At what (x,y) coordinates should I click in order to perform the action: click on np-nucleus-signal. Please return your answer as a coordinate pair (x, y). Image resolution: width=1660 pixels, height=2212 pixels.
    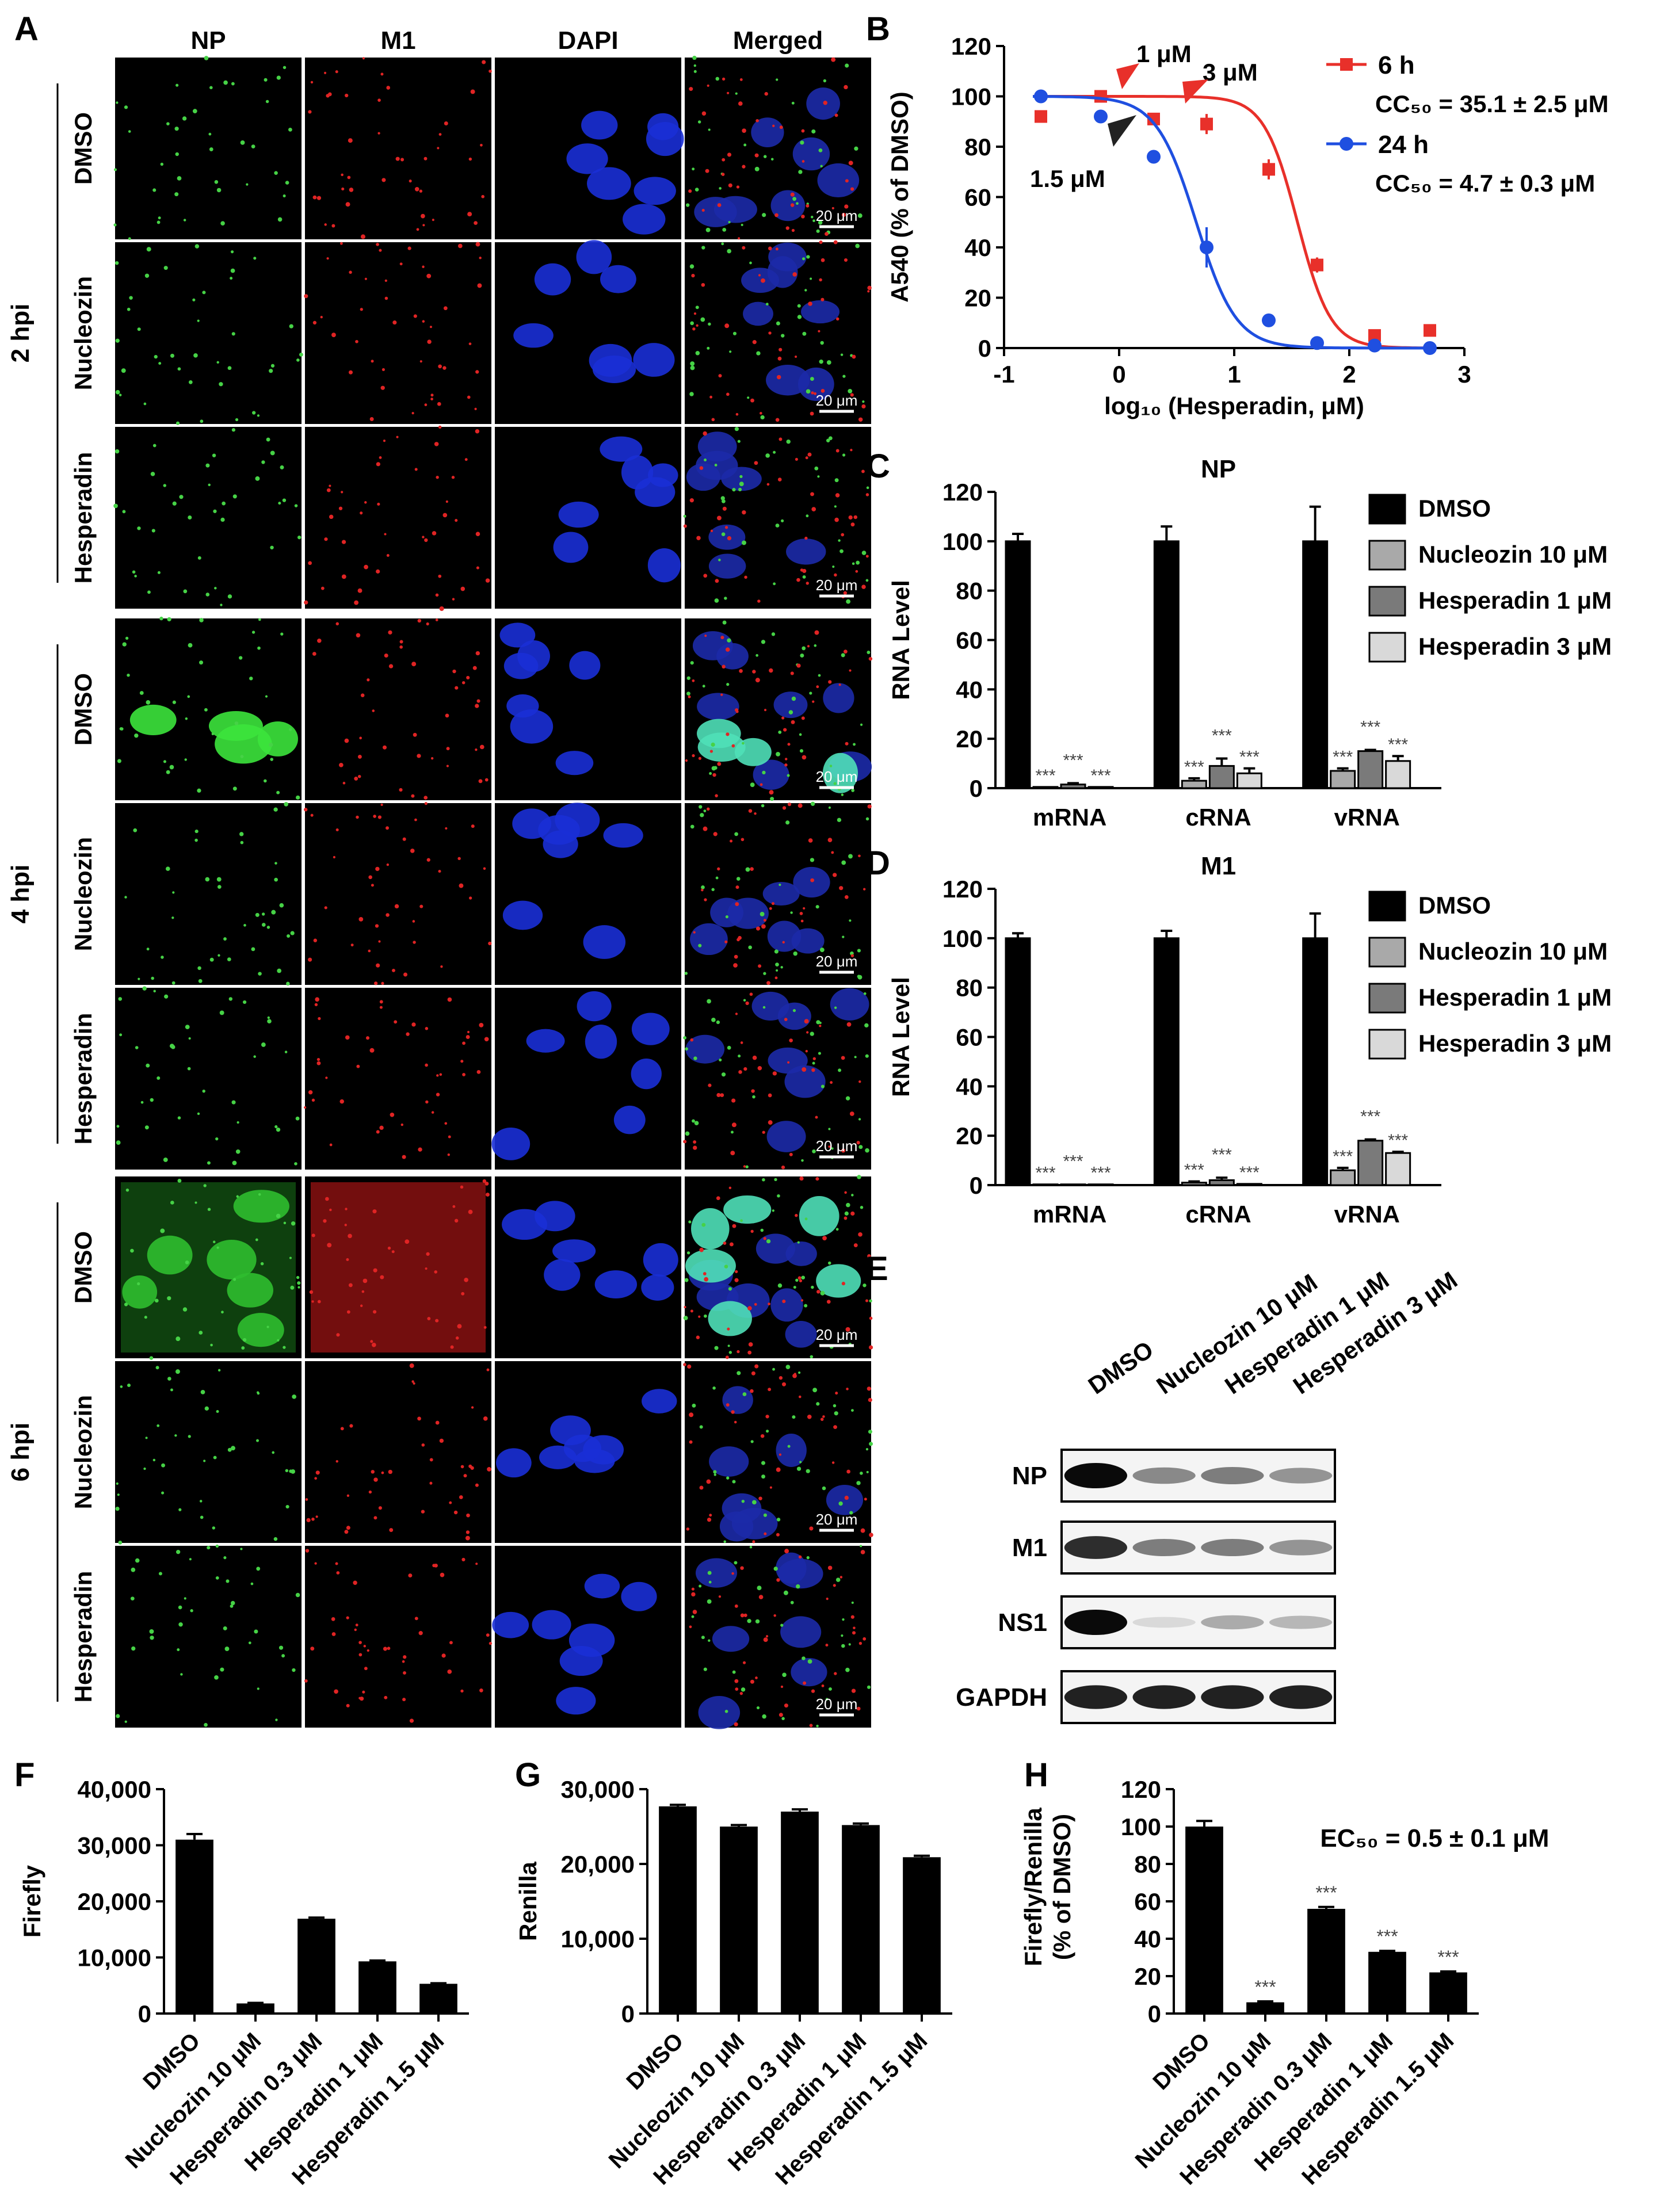
    Looking at the image, I should click on (232, 1259).